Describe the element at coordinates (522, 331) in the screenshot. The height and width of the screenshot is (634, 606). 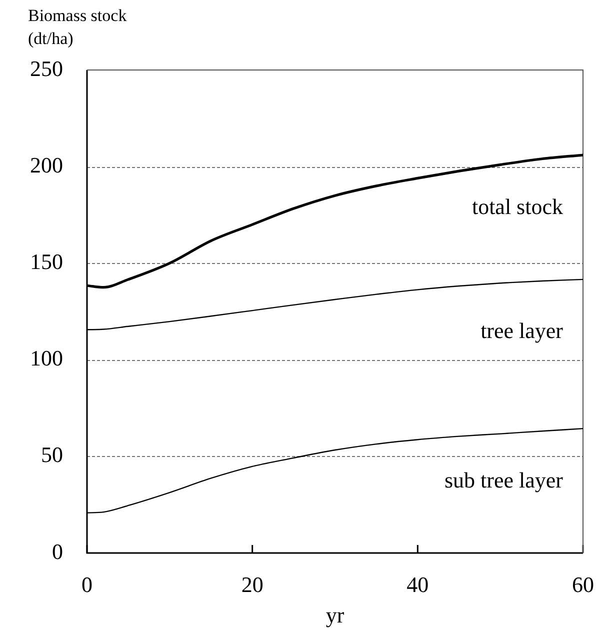
I see `series-label: tree layer` at that location.